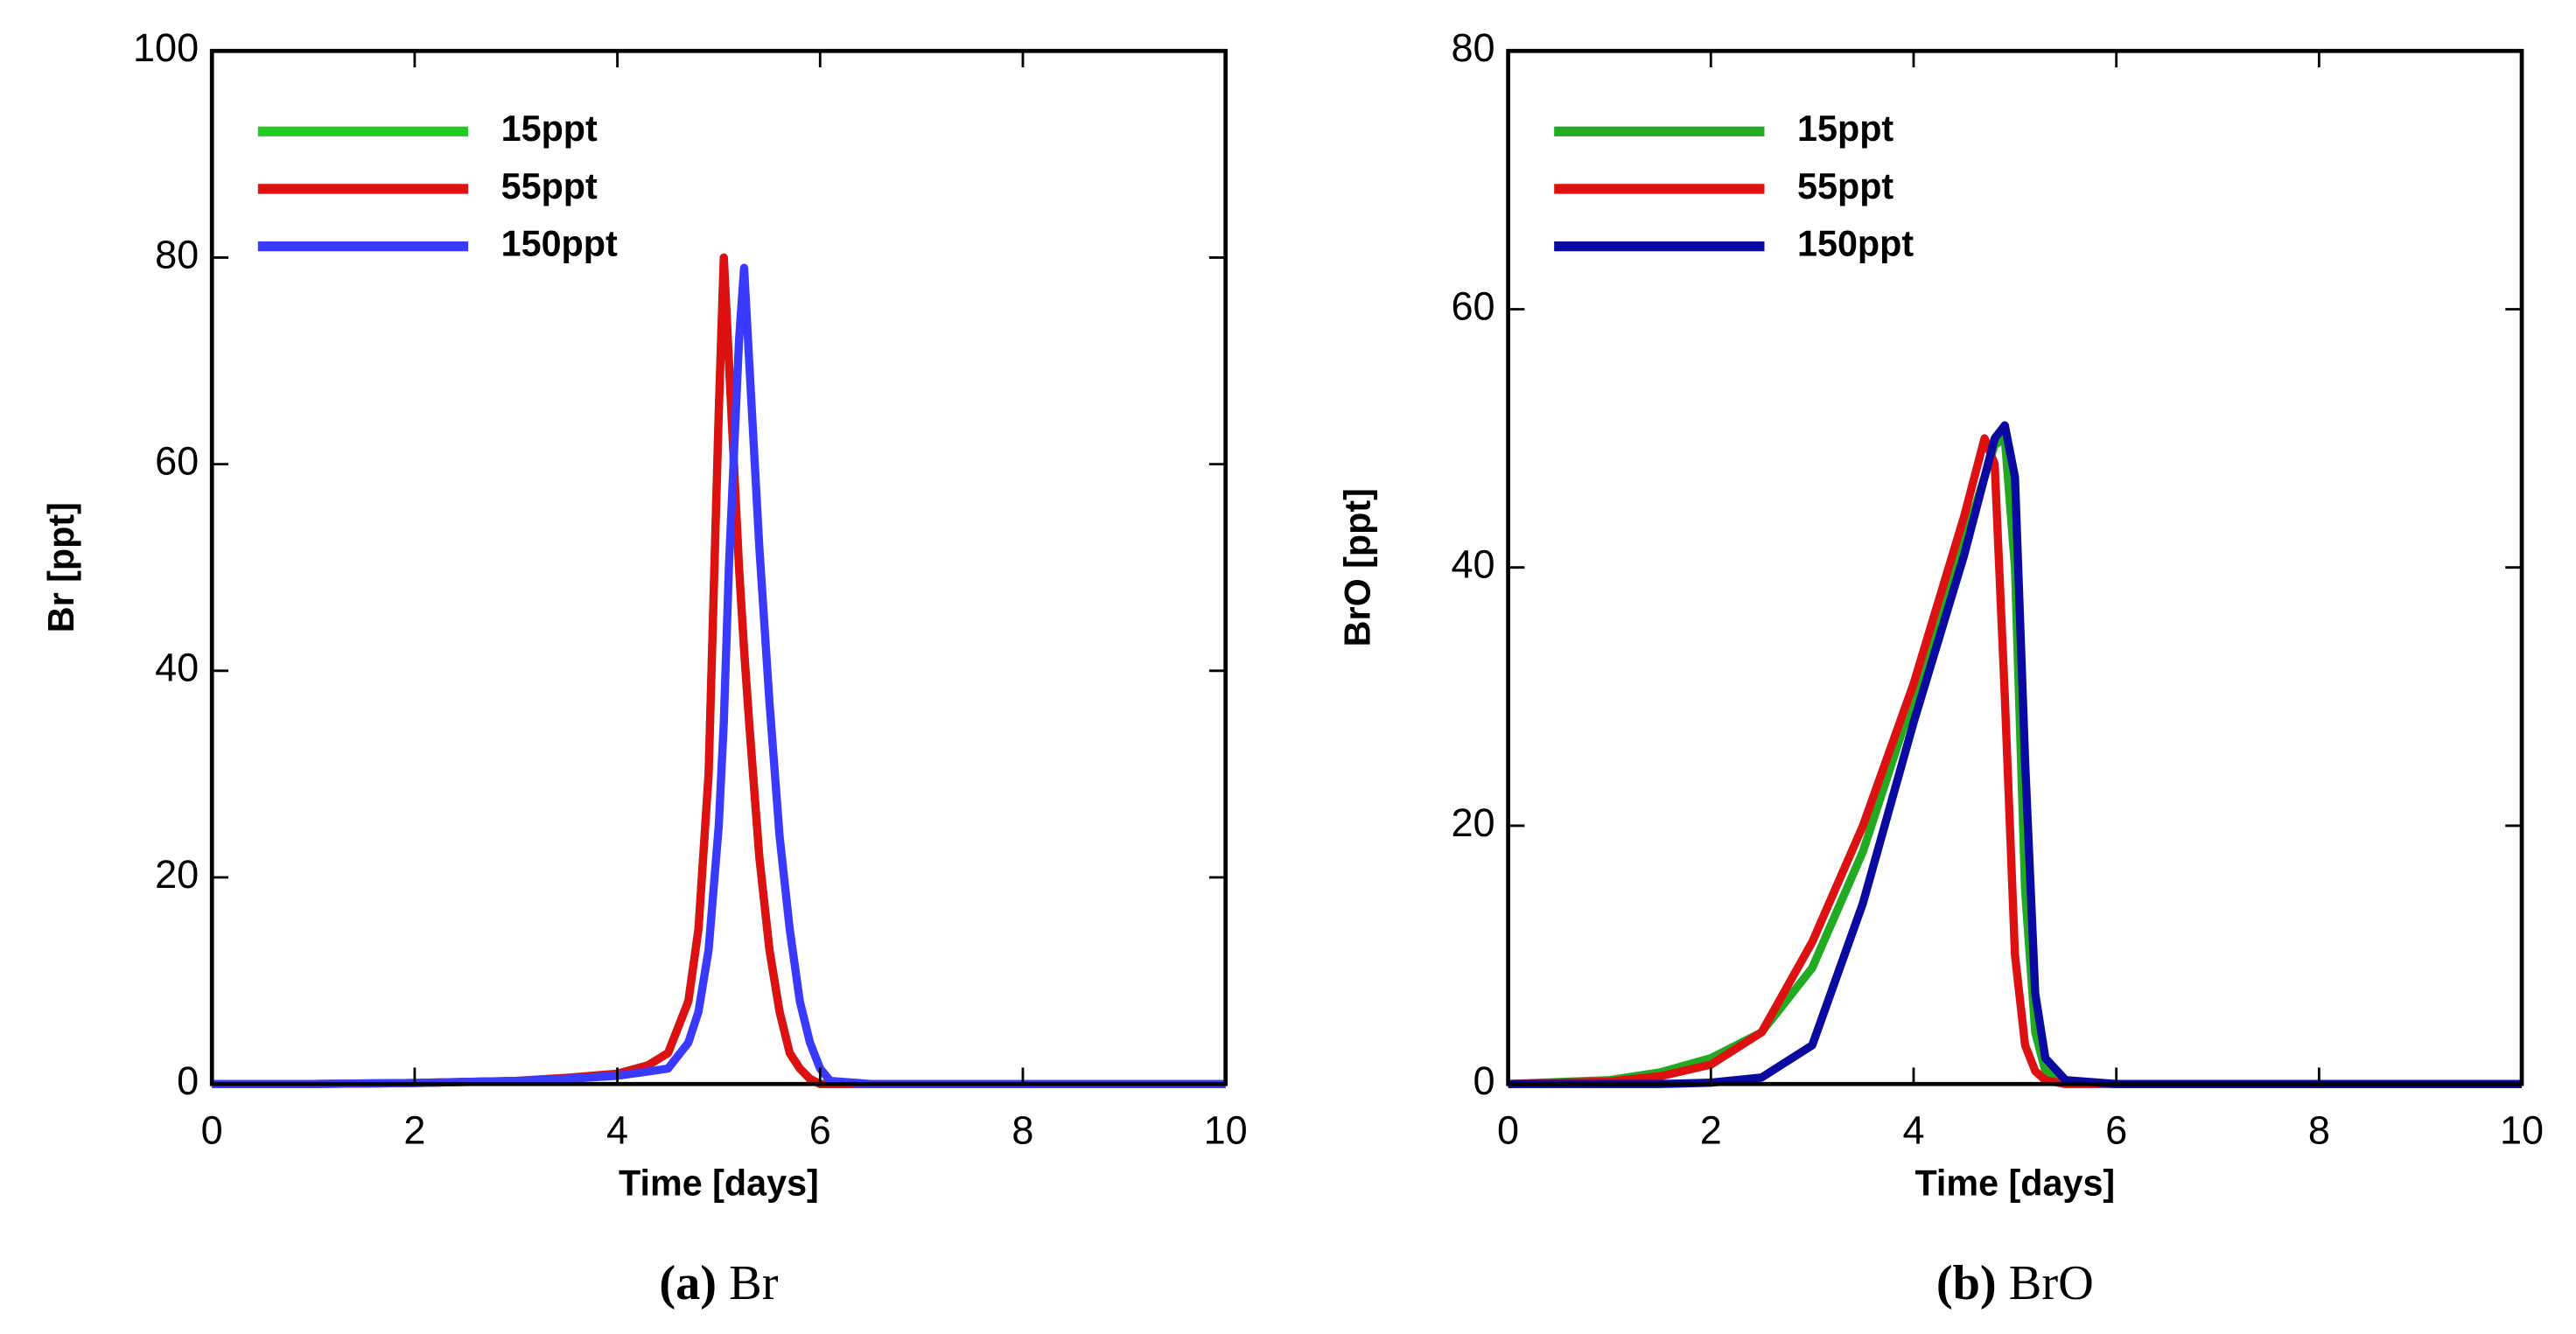 Image resolution: width=2576 pixels, height=1334 pixels. What do you see at coordinates (688, 1283) in the screenshot?
I see `subcaption-label: (a)` at bounding box center [688, 1283].